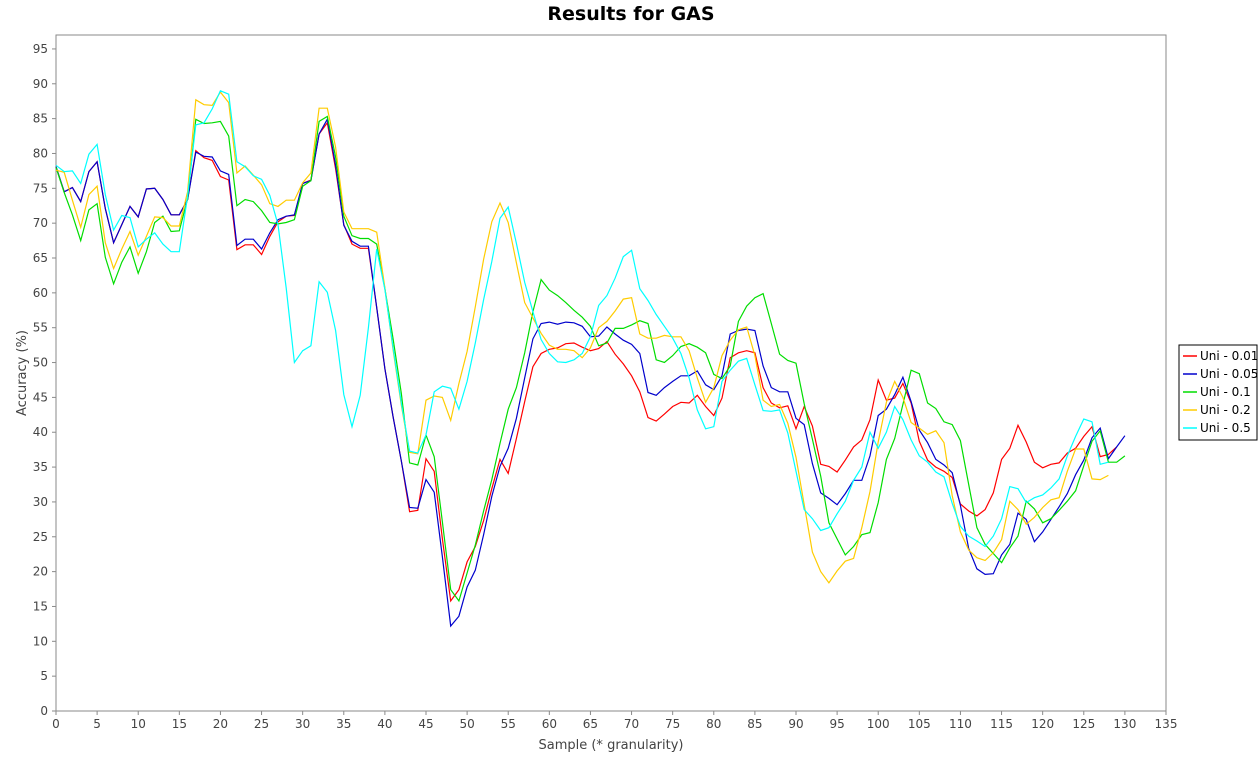 The width and height of the screenshot is (1260, 760). What do you see at coordinates (508, 724) in the screenshot?
I see `x-tick-label: 55` at bounding box center [508, 724].